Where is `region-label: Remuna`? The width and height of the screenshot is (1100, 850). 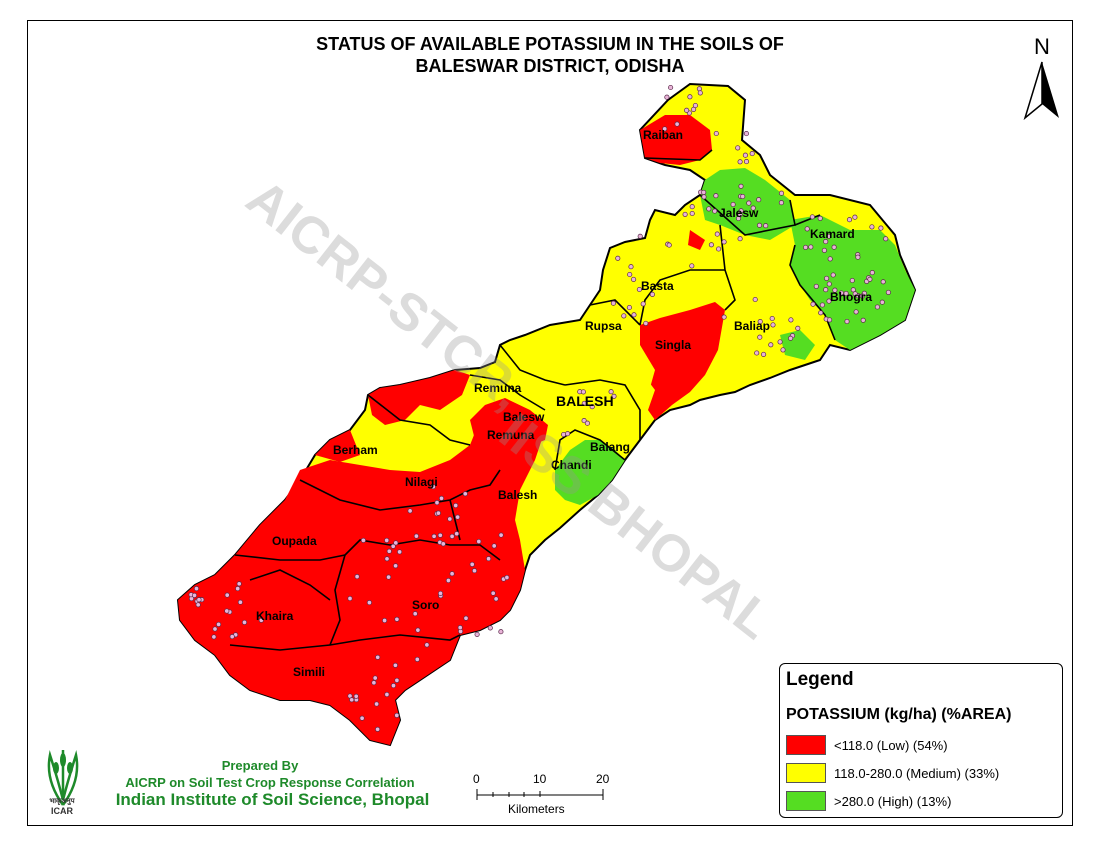 region-label: Remuna is located at coordinates (498, 388).